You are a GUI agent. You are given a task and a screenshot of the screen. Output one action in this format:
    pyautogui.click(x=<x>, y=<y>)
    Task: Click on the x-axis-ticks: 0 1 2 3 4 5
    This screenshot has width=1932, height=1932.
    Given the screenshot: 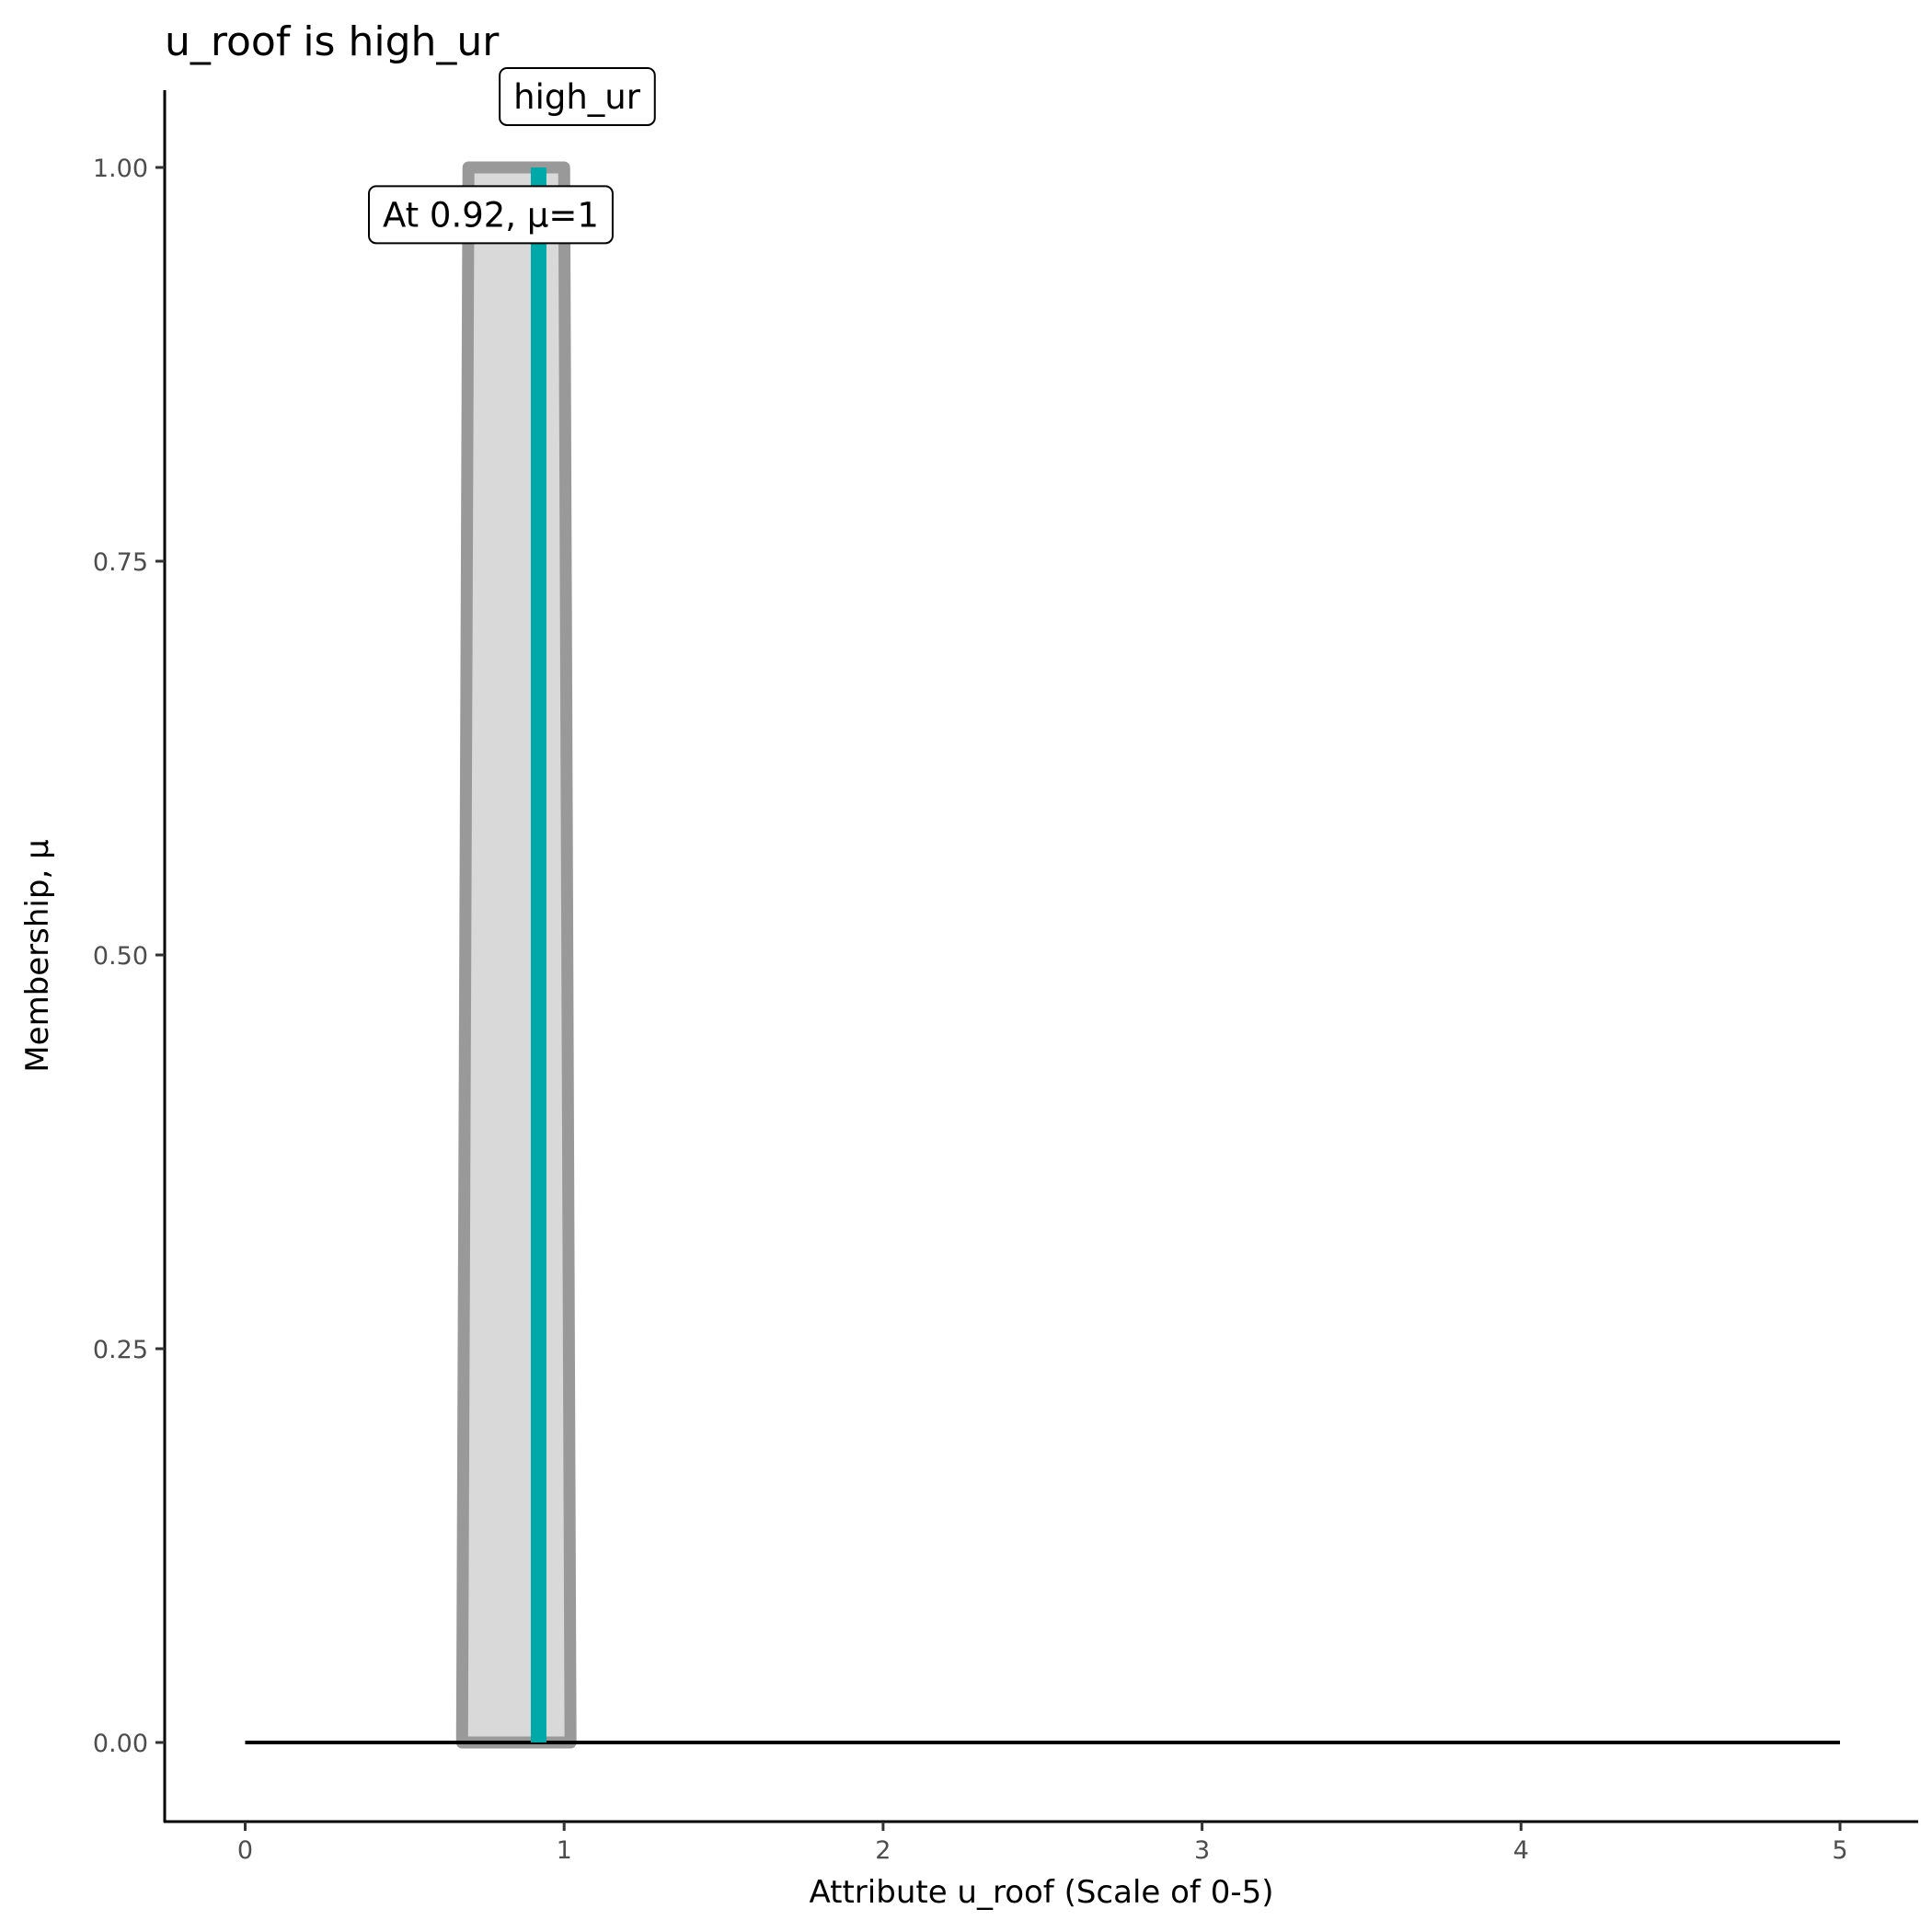 What is the action you would take?
    pyautogui.click(x=1042, y=1843)
    